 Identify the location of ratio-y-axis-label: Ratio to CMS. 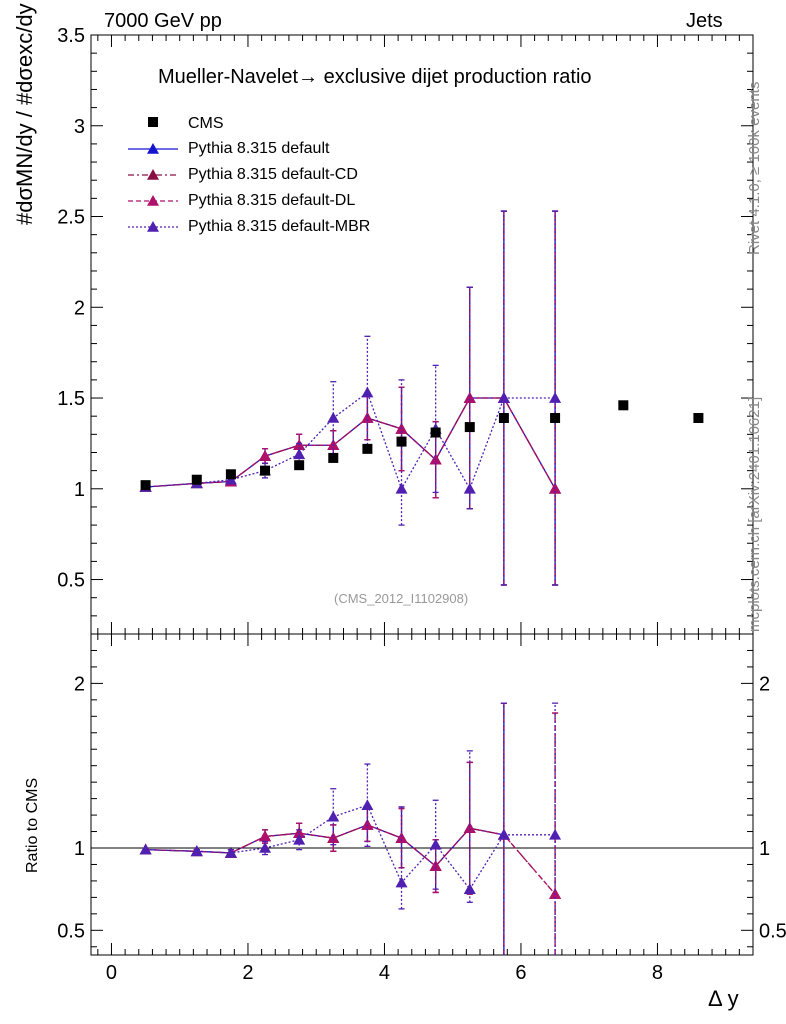
(32, 825).